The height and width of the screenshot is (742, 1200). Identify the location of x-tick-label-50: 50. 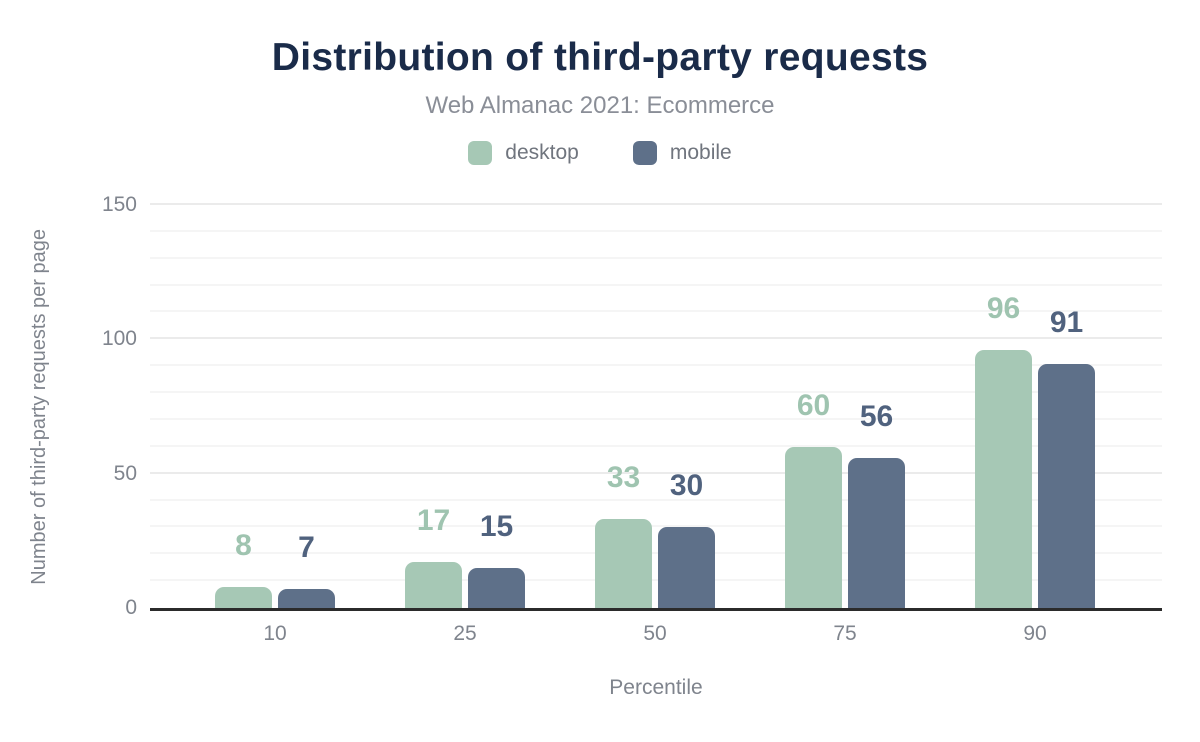
(655, 633).